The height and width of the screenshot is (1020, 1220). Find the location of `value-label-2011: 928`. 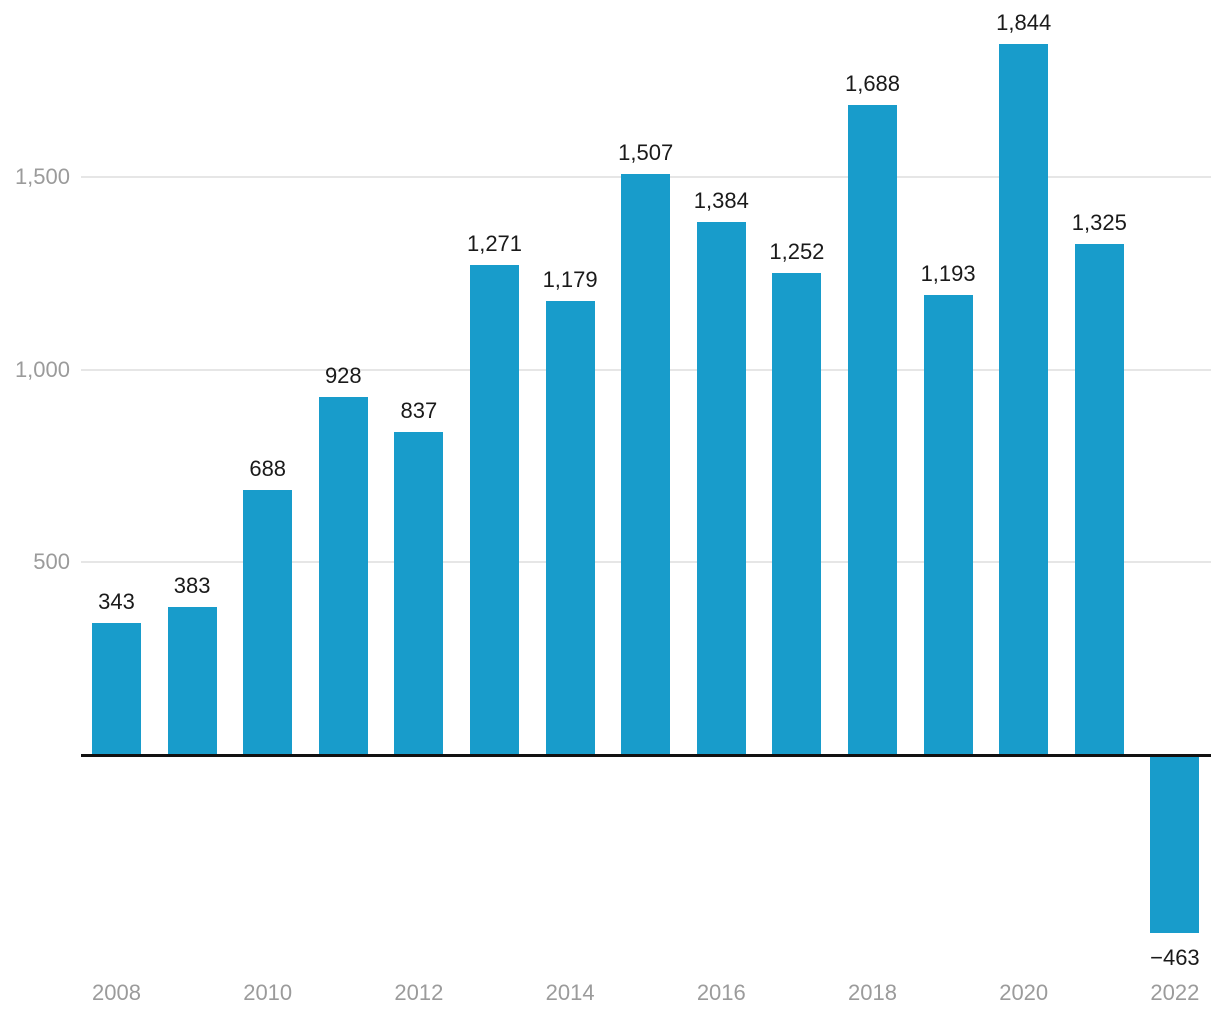

value-label-2011: 928 is located at coordinates (343, 376).